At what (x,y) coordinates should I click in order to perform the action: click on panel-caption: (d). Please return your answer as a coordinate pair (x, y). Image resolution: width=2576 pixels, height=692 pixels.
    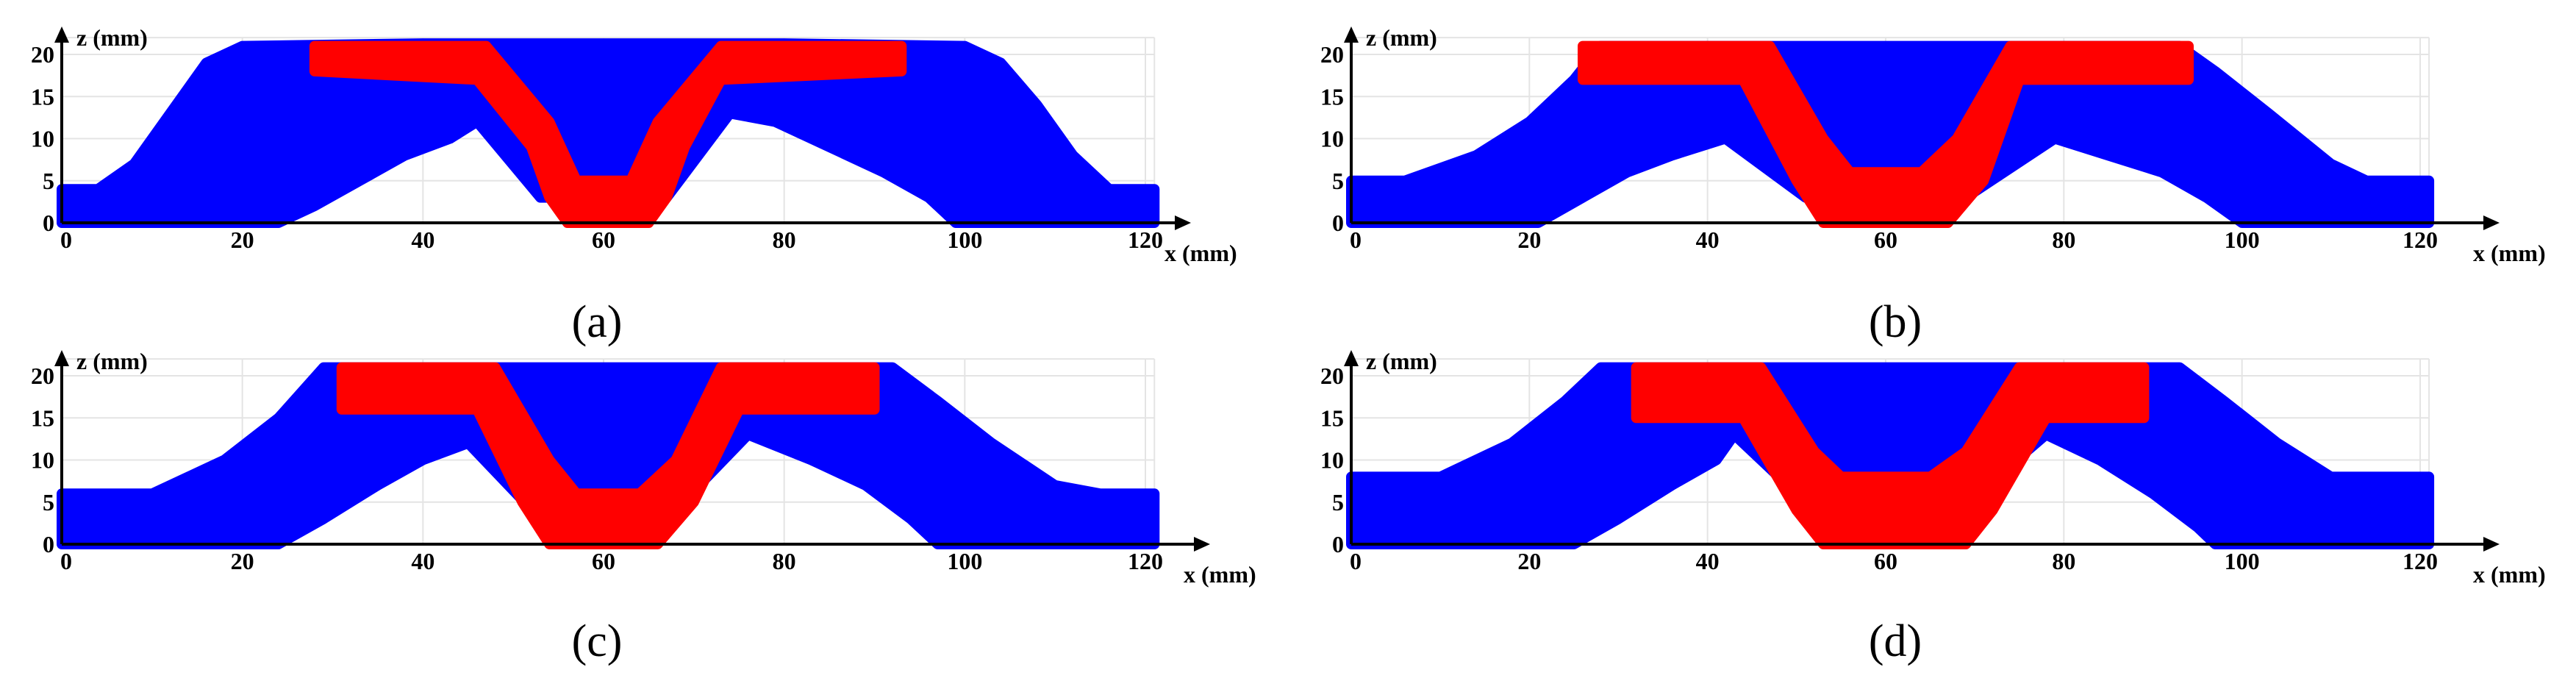
    Looking at the image, I should click on (1895, 641).